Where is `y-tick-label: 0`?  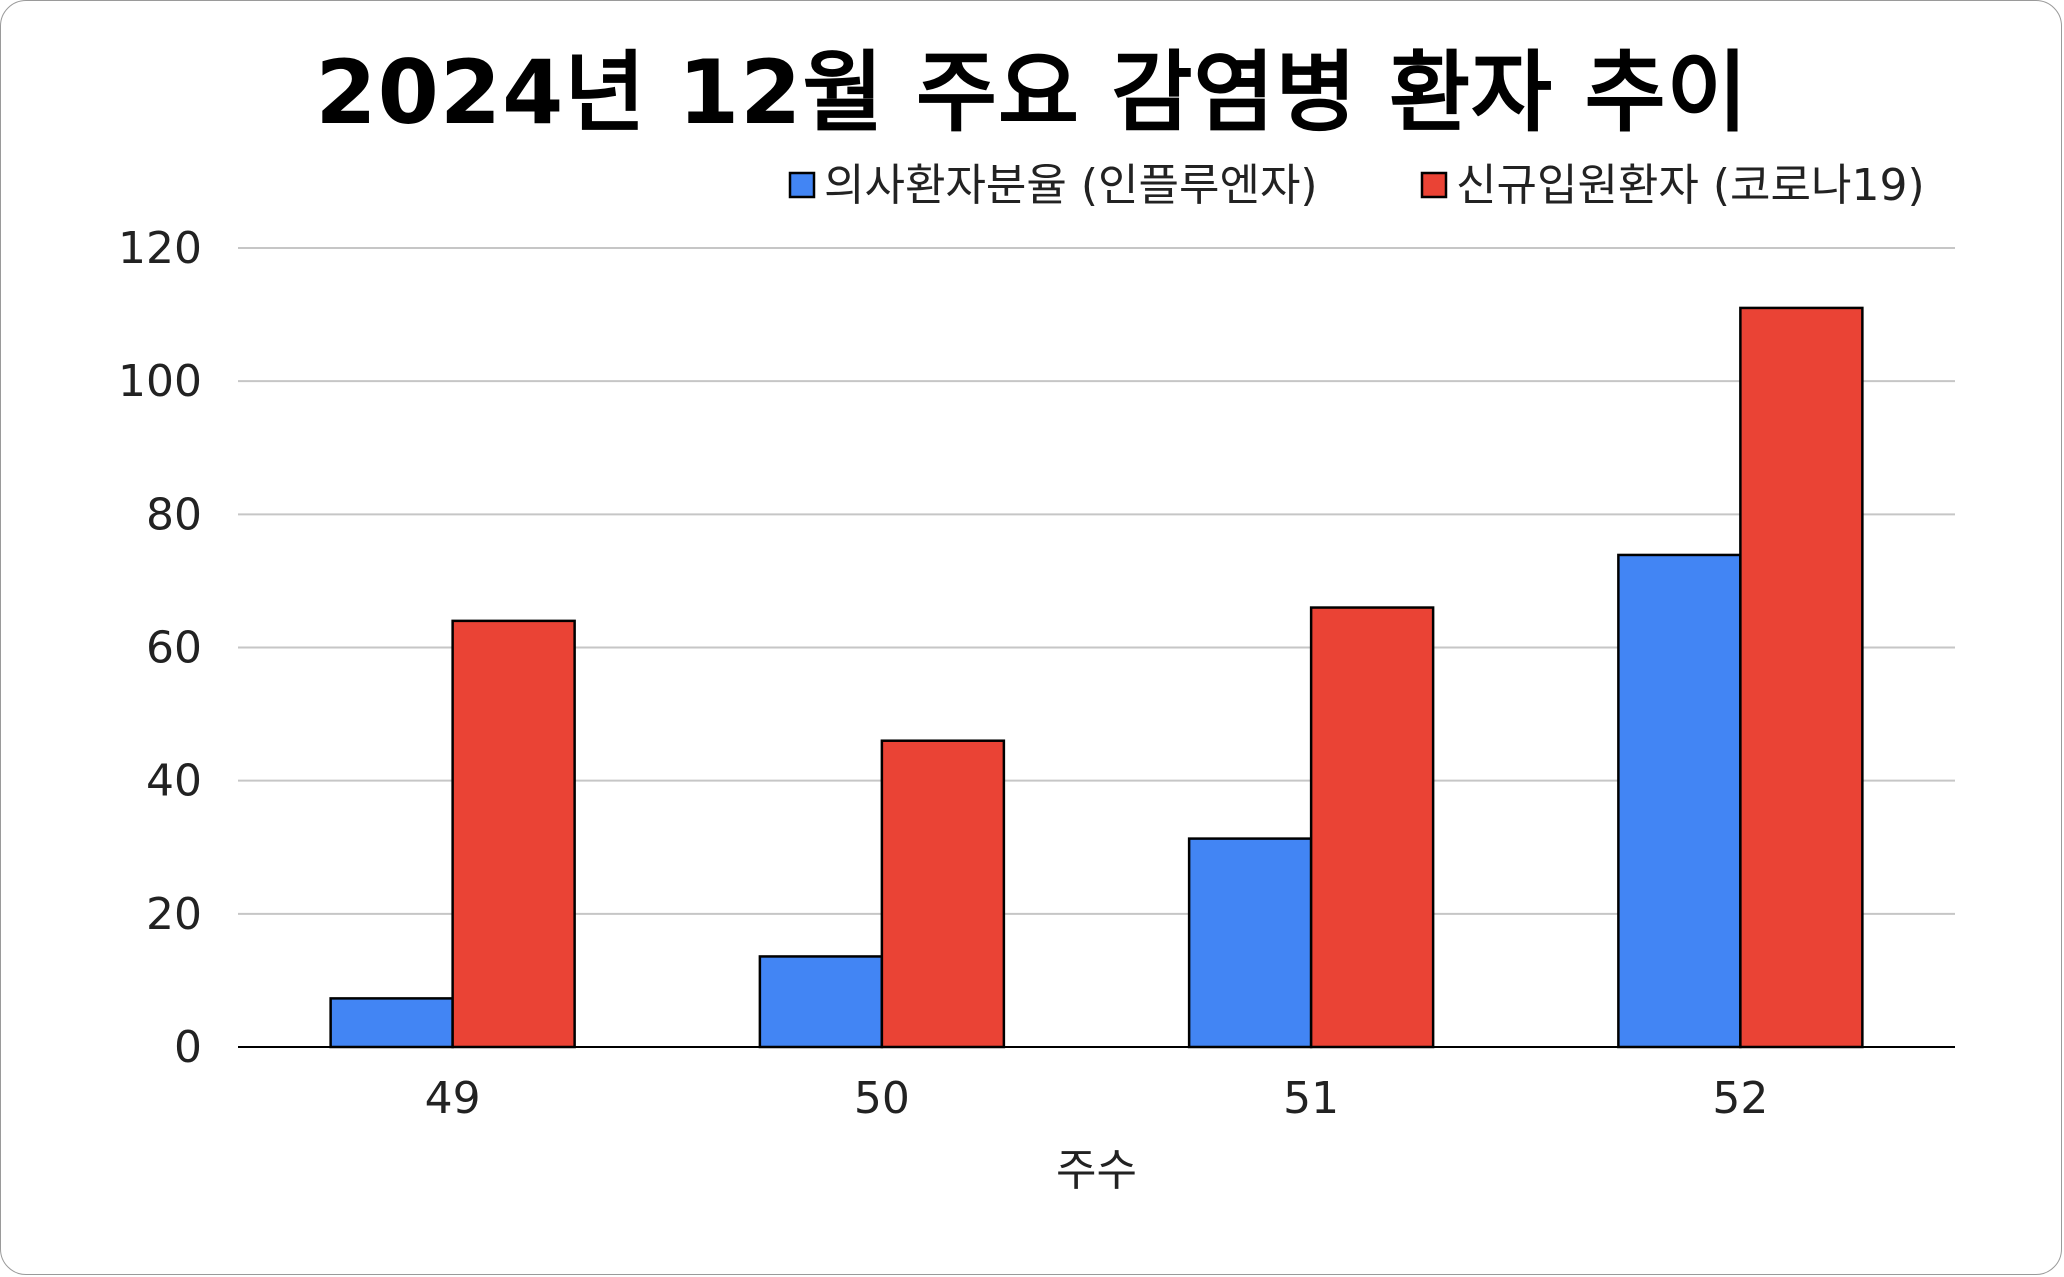
y-tick-label: 0 is located at coordinates (188, 1047).